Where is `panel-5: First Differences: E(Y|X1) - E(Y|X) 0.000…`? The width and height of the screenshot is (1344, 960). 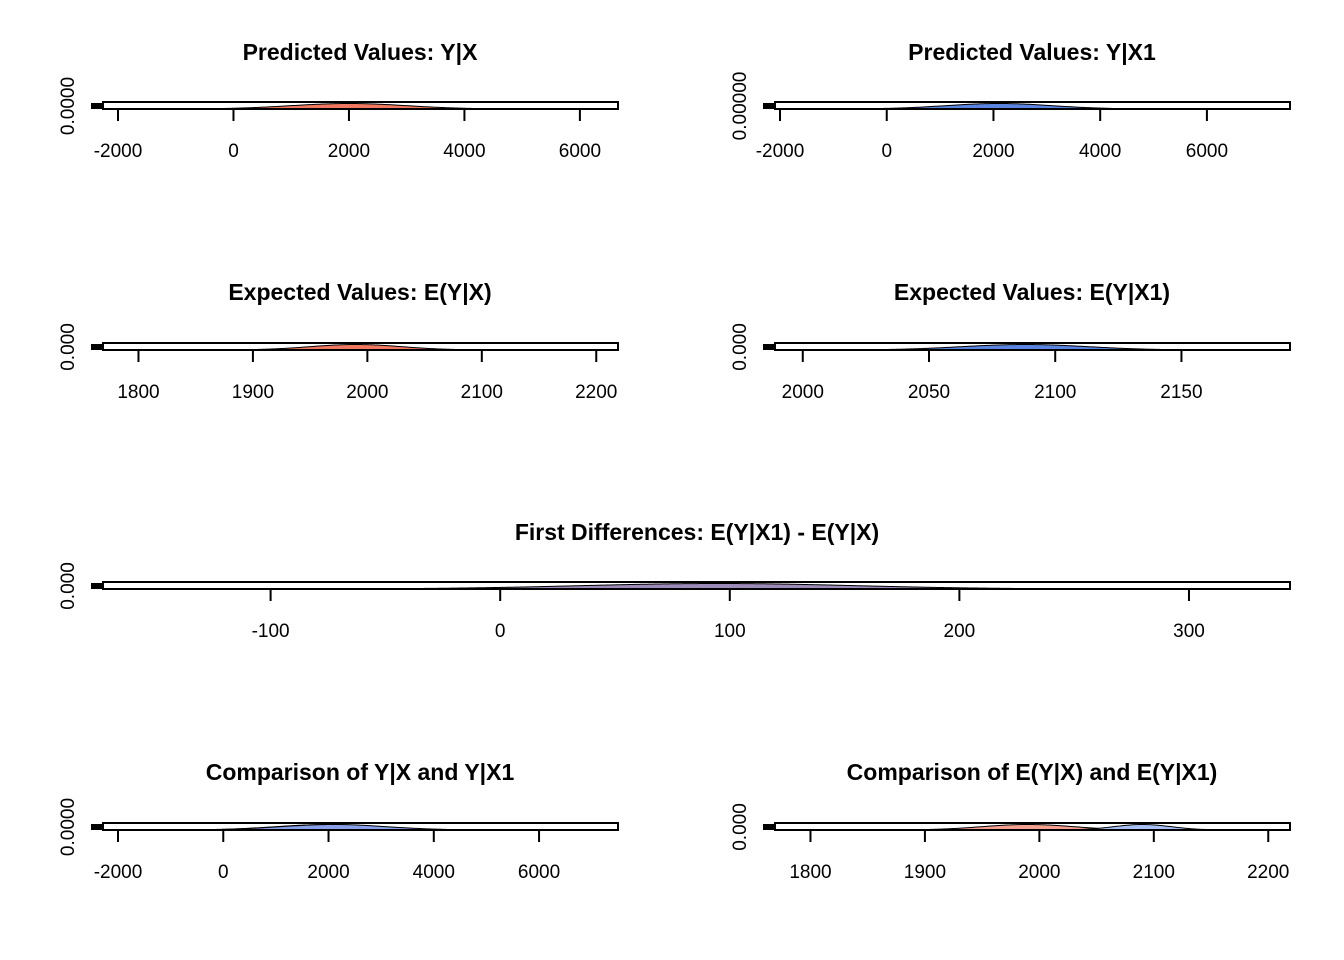 panel-5: First Differences: E(Y|X1) - E(Y|X) 0.000… is located at coordinates (674, 580).